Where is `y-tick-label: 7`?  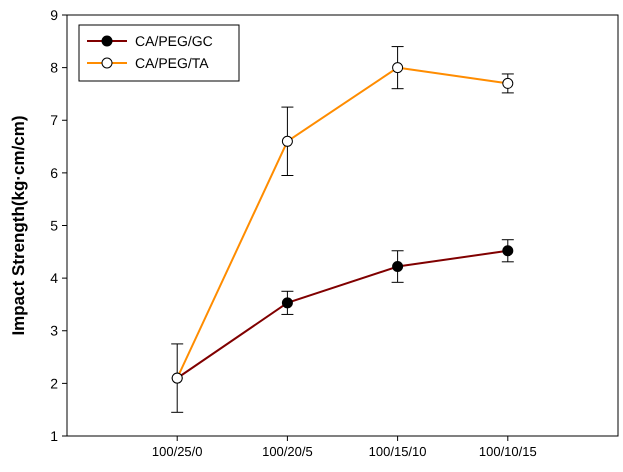
y-tick-label: 7 is located at coordinates (54, 120).